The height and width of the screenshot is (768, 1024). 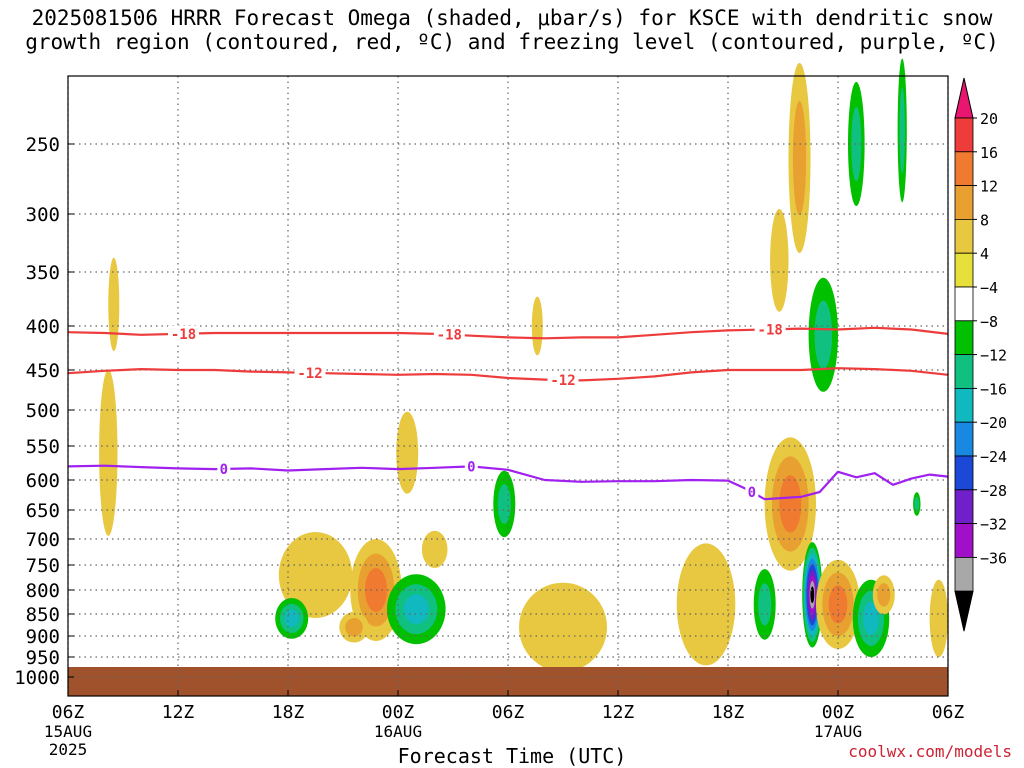 I want to click on y-tick-label: 450, so click(x=43, y=371).